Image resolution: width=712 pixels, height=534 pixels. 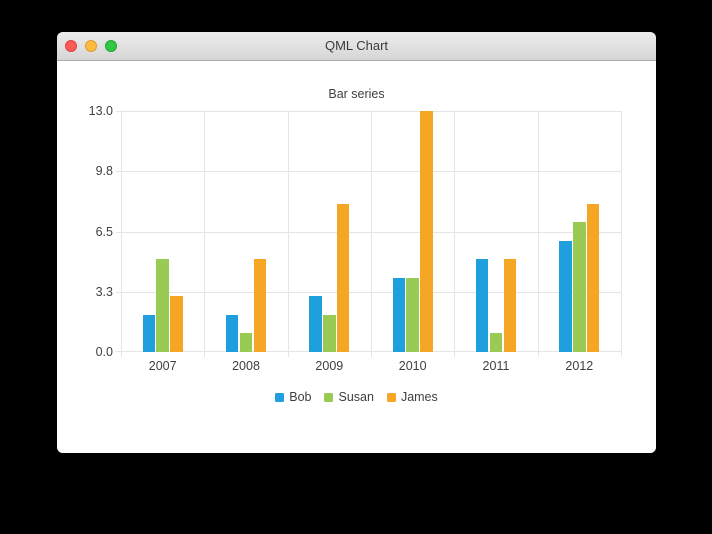 I want to click on x-axis-tick-label: 2008, so click(x=246, y=366).